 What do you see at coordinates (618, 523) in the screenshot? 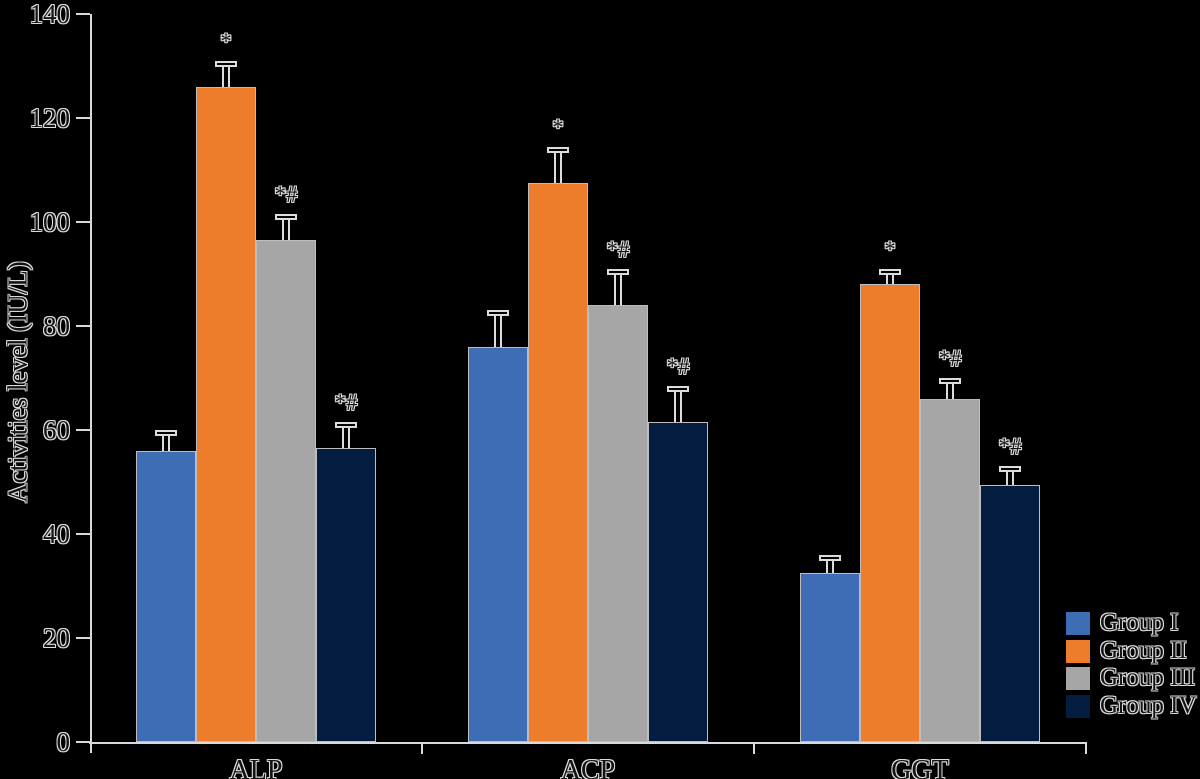
I see `bar-group-iii-acp` at bounding box center [618, 523].